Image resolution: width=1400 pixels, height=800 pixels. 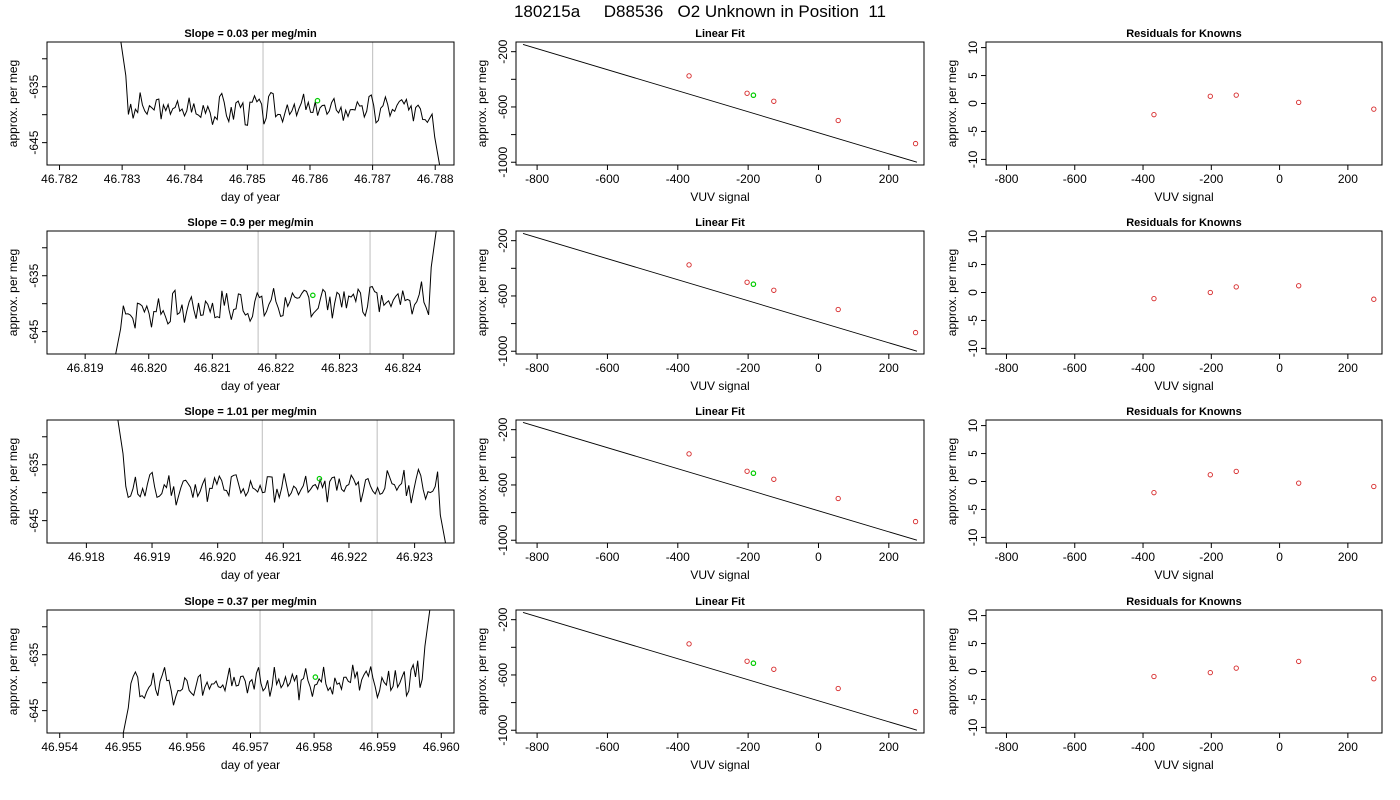 I want to click on x-tick-label: 46.788, so click(x=435, y=179).